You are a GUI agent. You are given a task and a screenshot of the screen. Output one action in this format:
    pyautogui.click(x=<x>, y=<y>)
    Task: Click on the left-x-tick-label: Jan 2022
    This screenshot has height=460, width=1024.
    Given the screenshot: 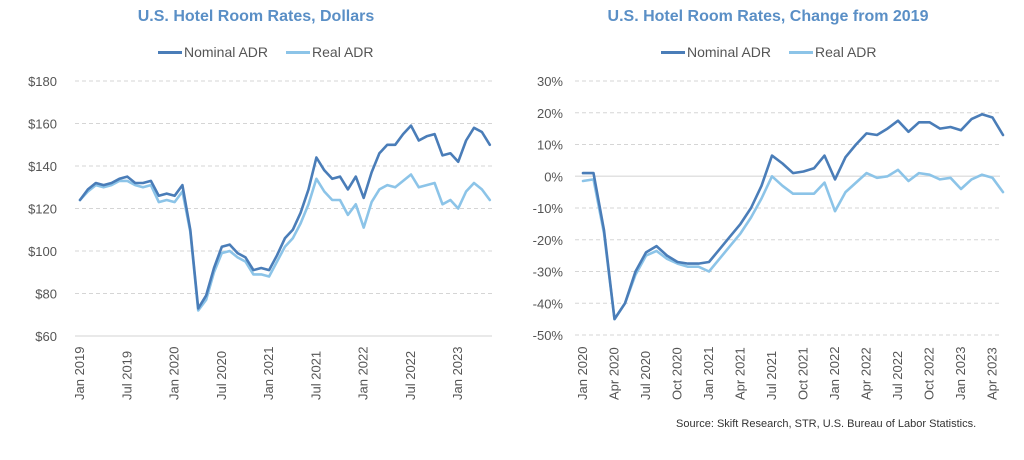 What is the action you would take?
    pyautogui.click(x=363, y=374)
    